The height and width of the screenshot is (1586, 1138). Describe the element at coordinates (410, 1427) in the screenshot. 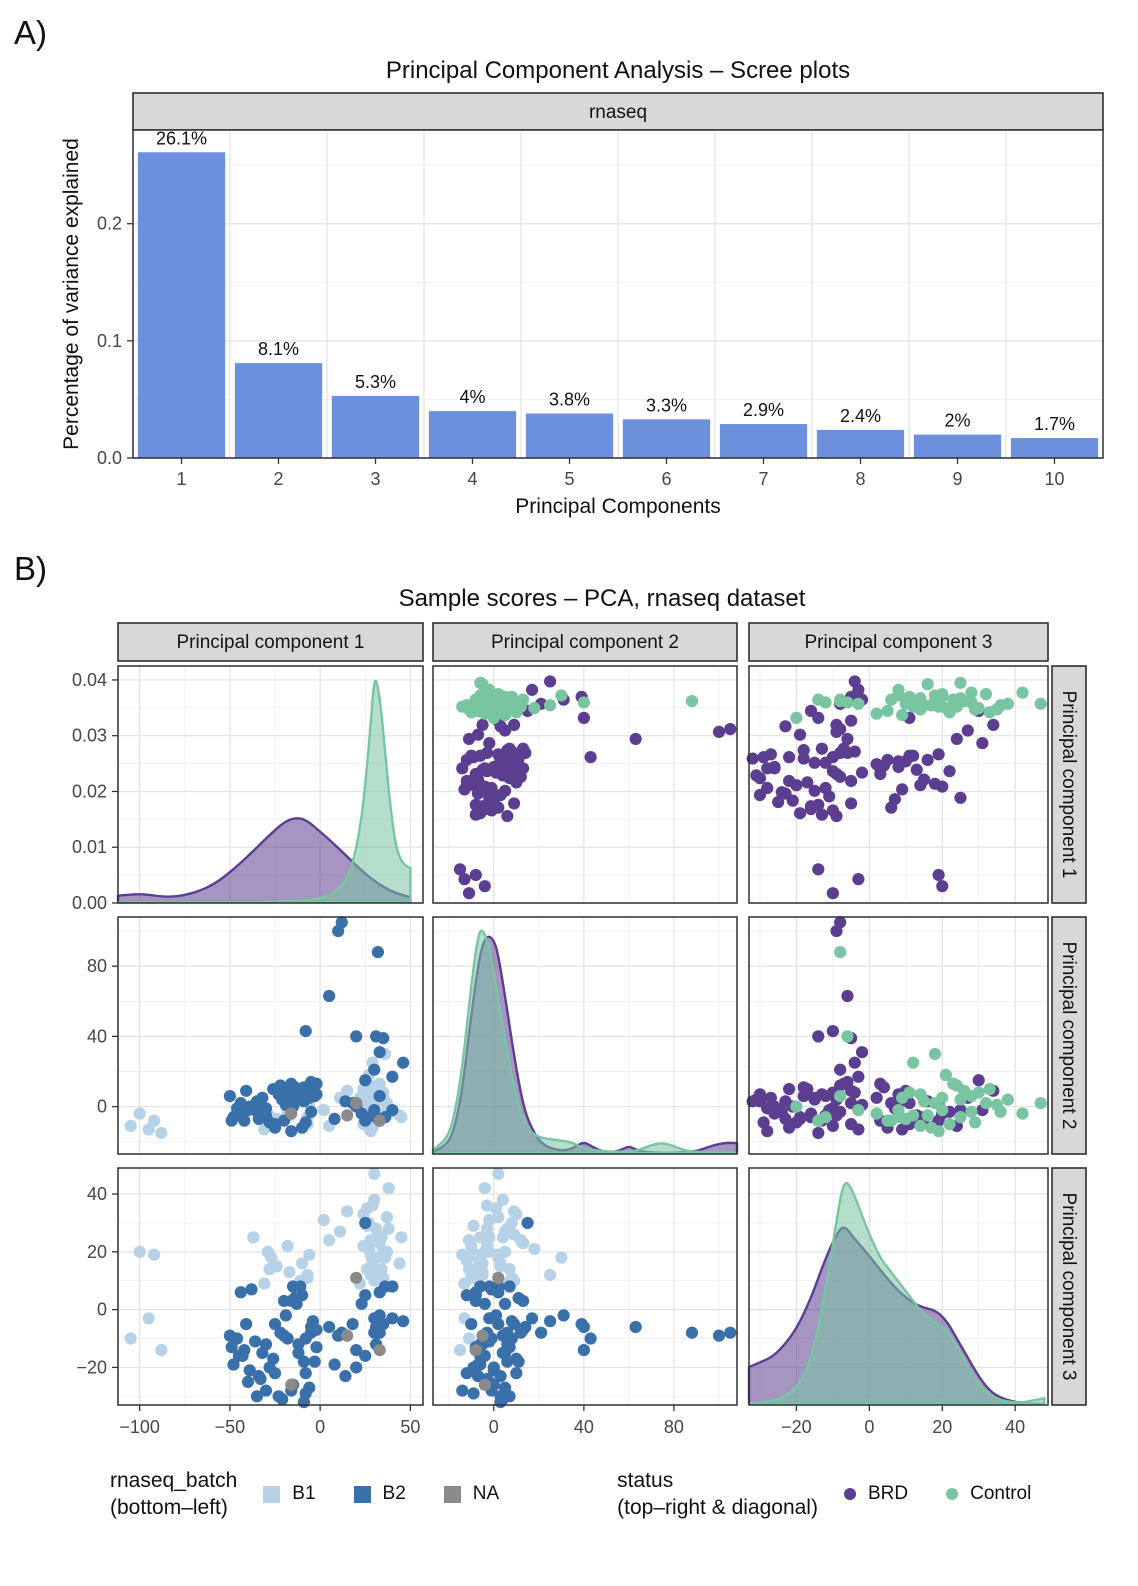

I see `x-tick-label: 50` at that location.